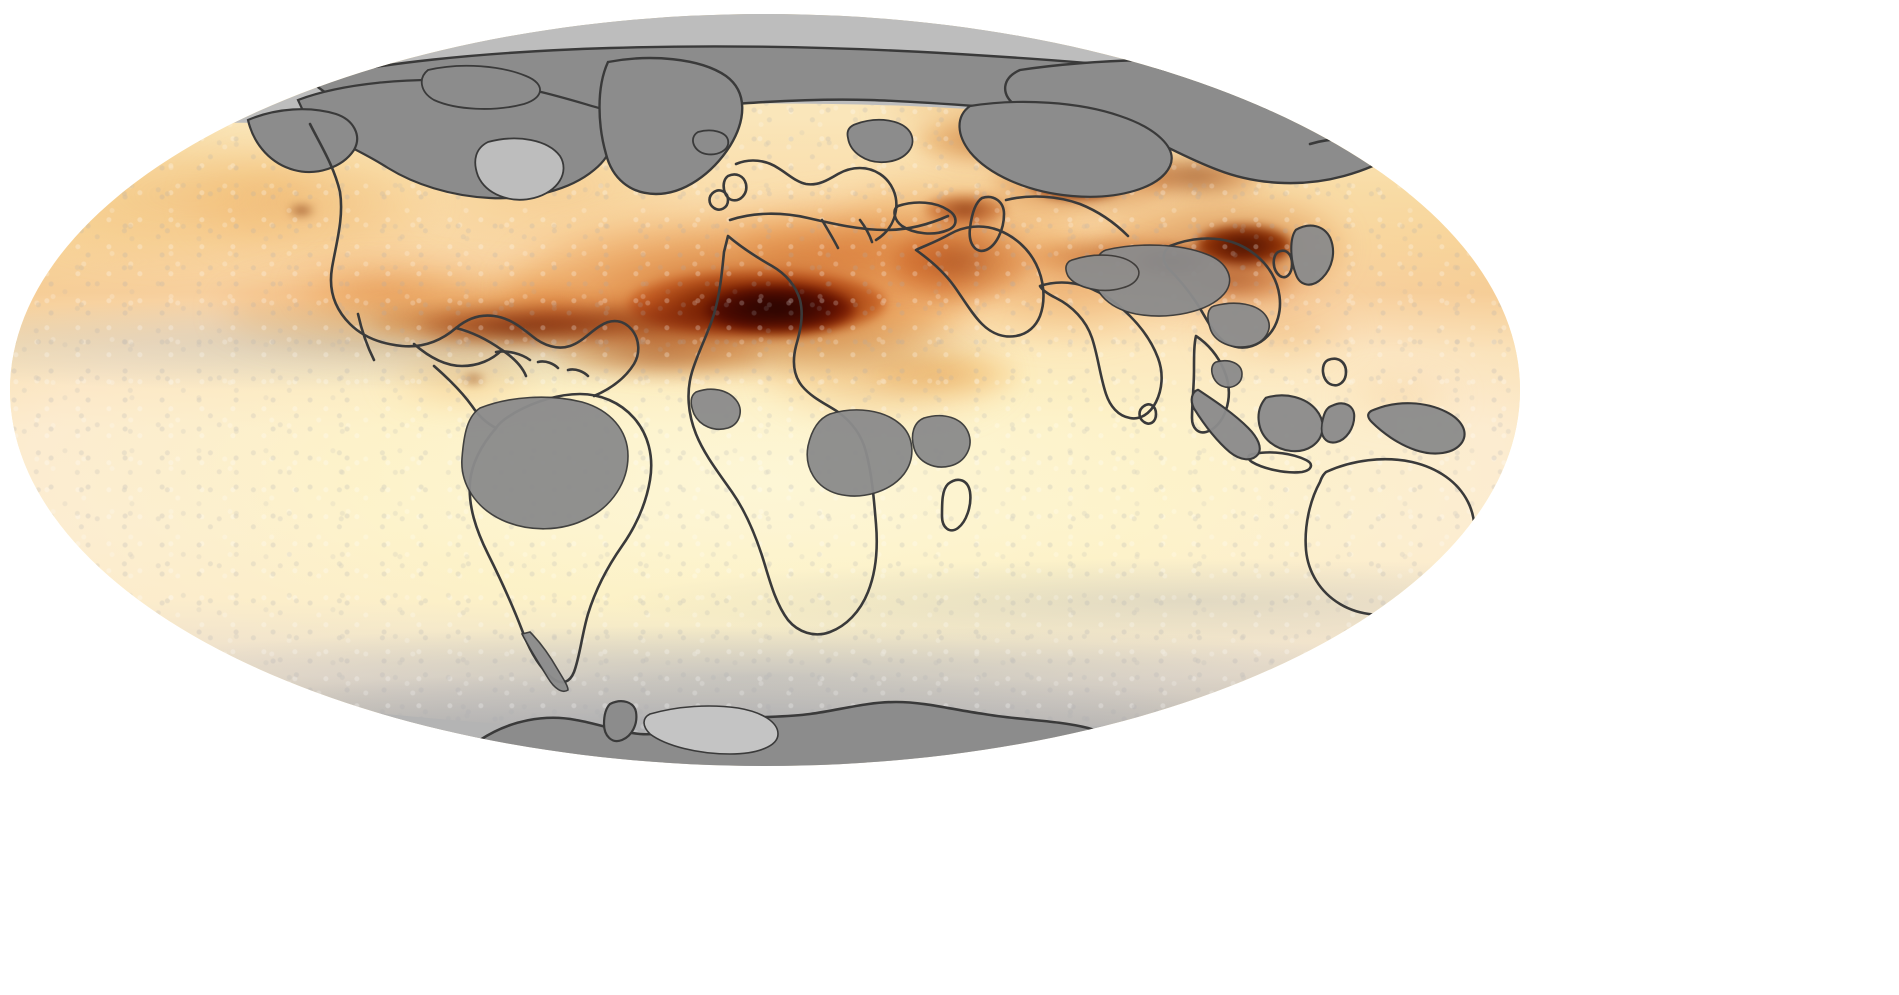  What do you see at coordinates (880, 141) in the screenshot?
I see `nodata-scandinavia-edge` at bounding box center [880, 141].